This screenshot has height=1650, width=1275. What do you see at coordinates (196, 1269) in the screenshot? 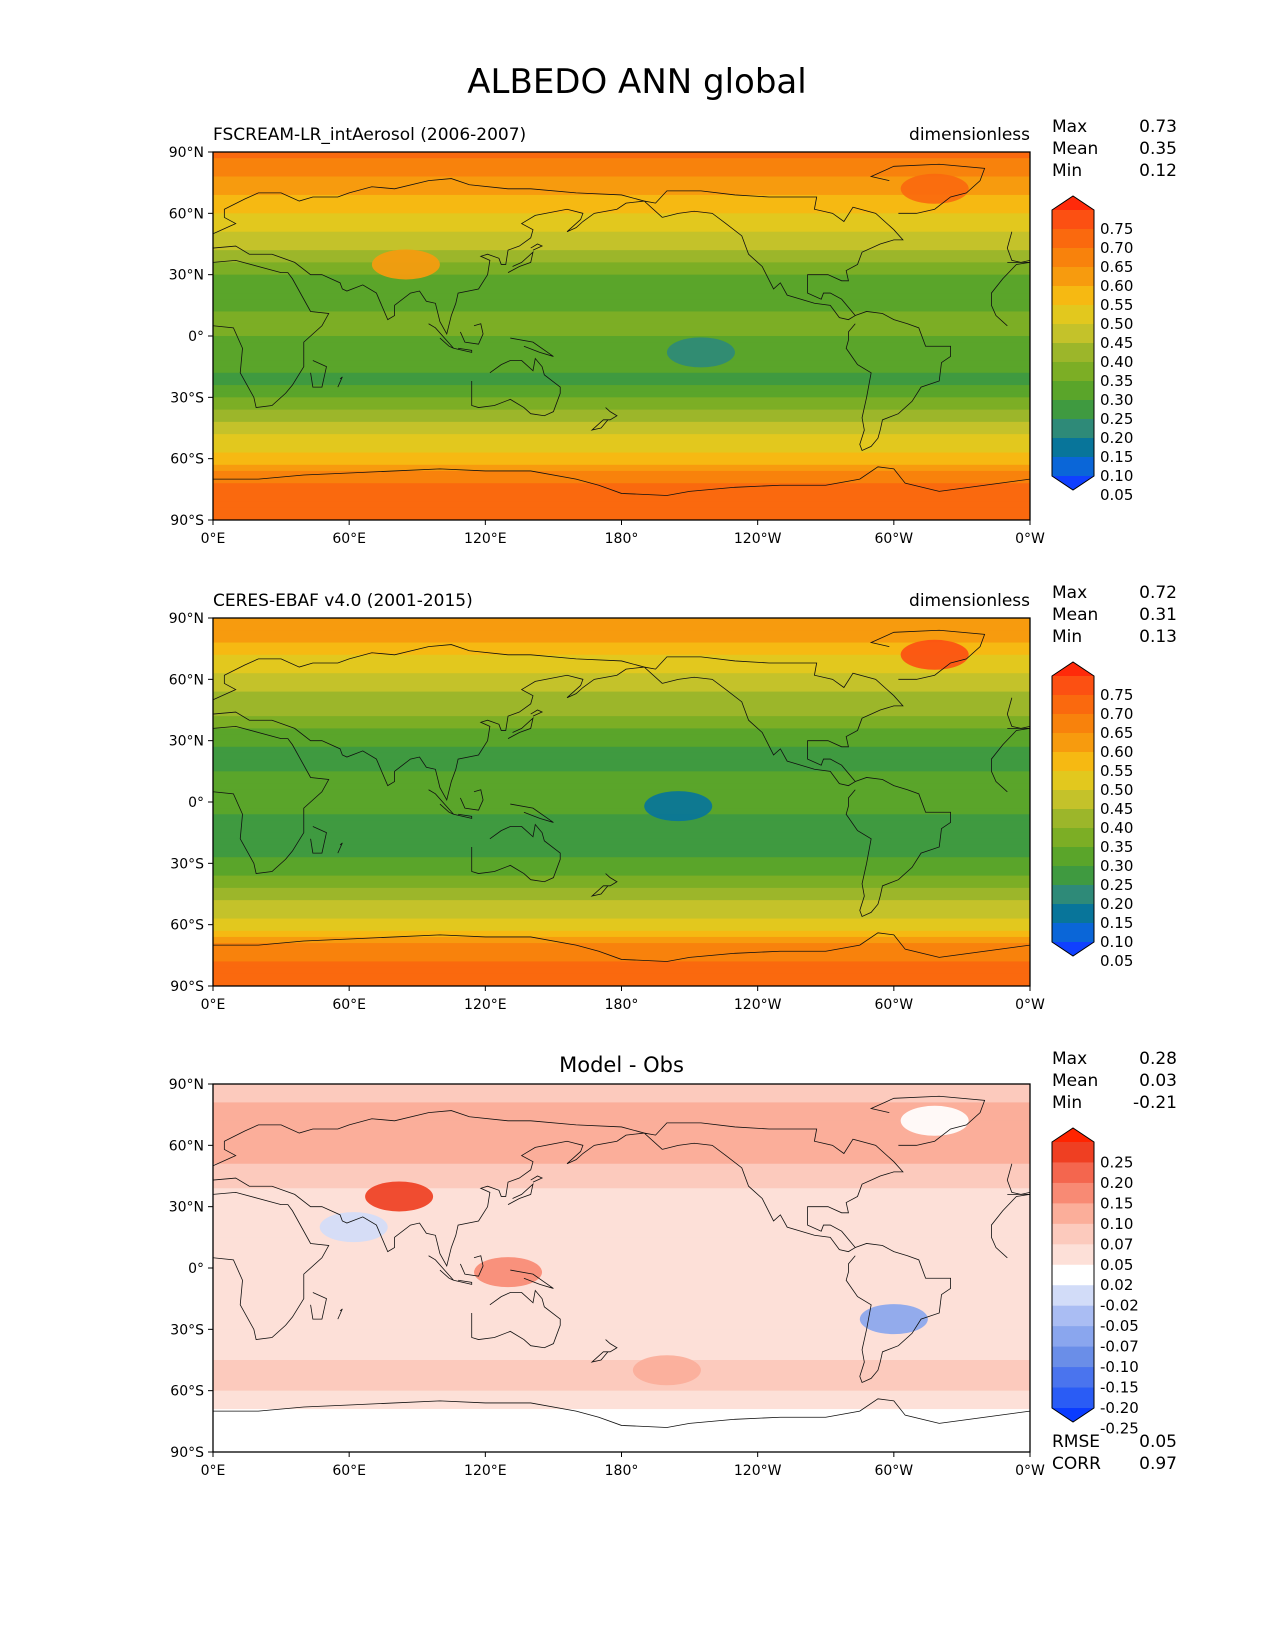
I see `ytick-label: 0°` at bounding box center [196, 1269].